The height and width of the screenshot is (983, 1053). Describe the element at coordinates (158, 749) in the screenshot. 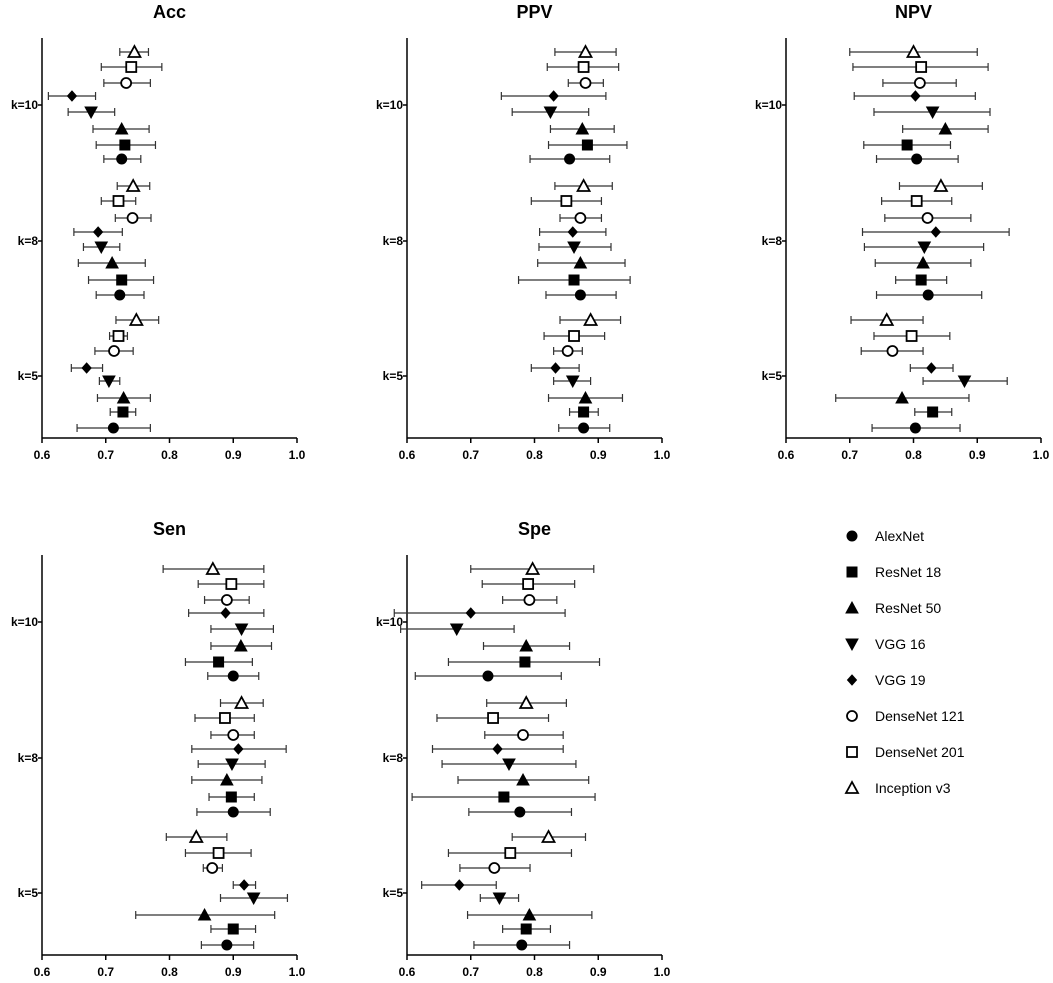

I see `panel-sen: Sen 0.6 0.7 0.8 0.9 1.0 k=5 k=8 k=10` at that location.